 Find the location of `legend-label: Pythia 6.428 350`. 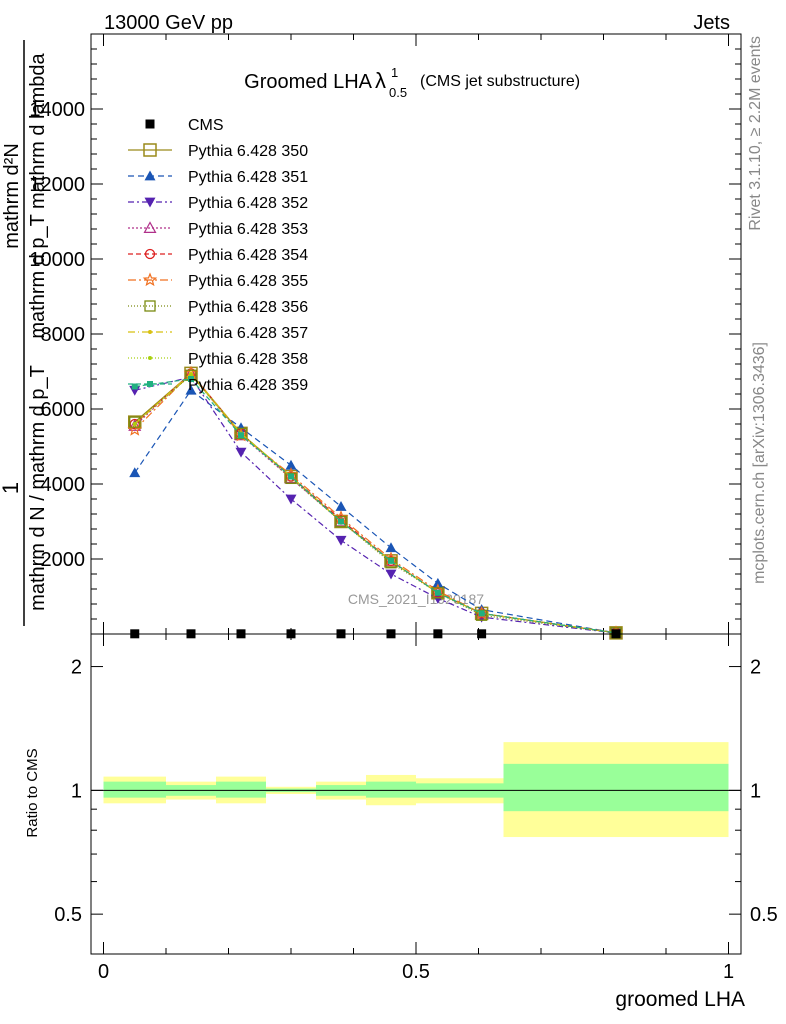

legend-label: Pythia 6.428 350 is located at coordinates (248, 151).